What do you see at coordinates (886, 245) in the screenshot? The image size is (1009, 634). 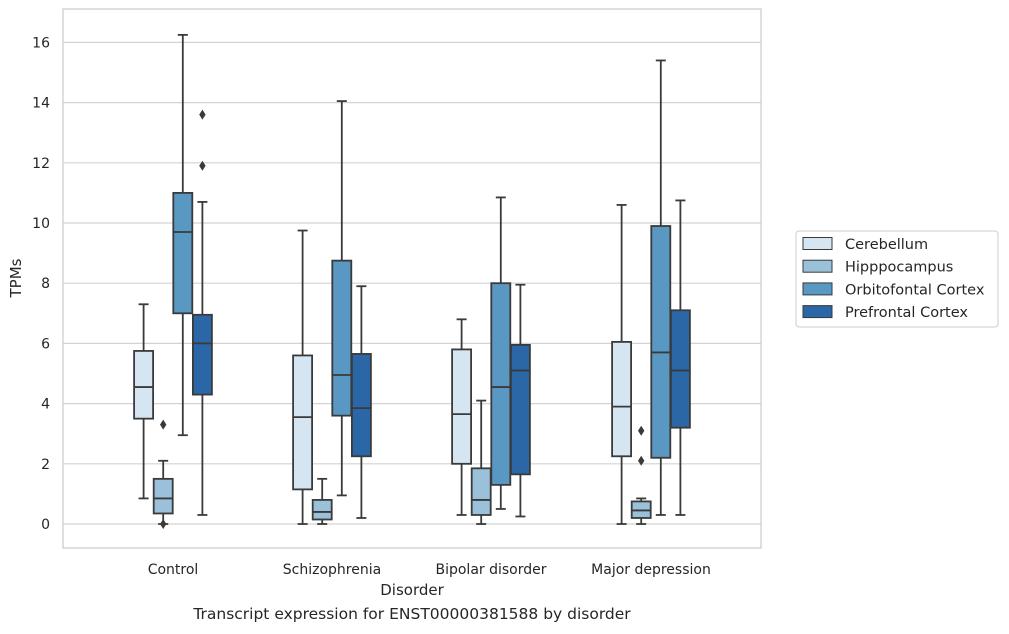 I see `legend-label: Cerebellum` at bounding box center [886, 245].